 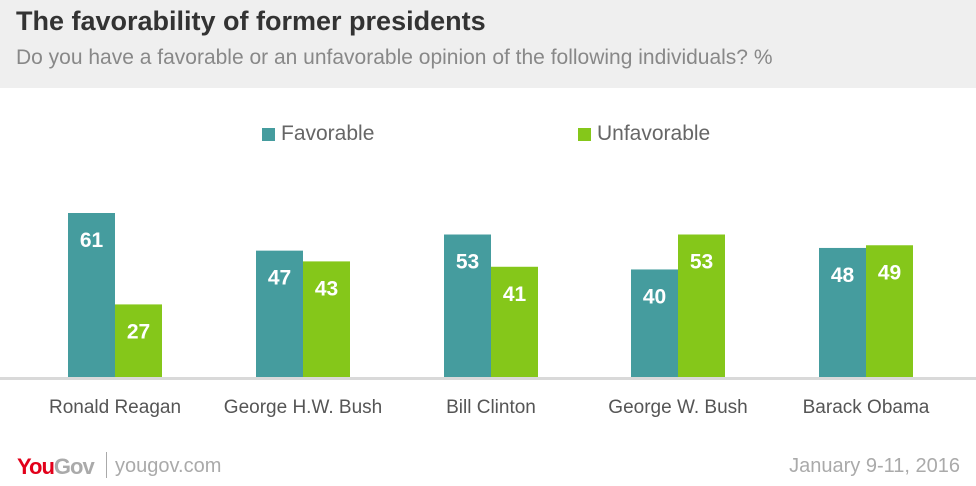 What do you see at coordinates (654, 133) in the screenshot?
I see `legend-label: Unfavorable` at bounding box center [654, 133].